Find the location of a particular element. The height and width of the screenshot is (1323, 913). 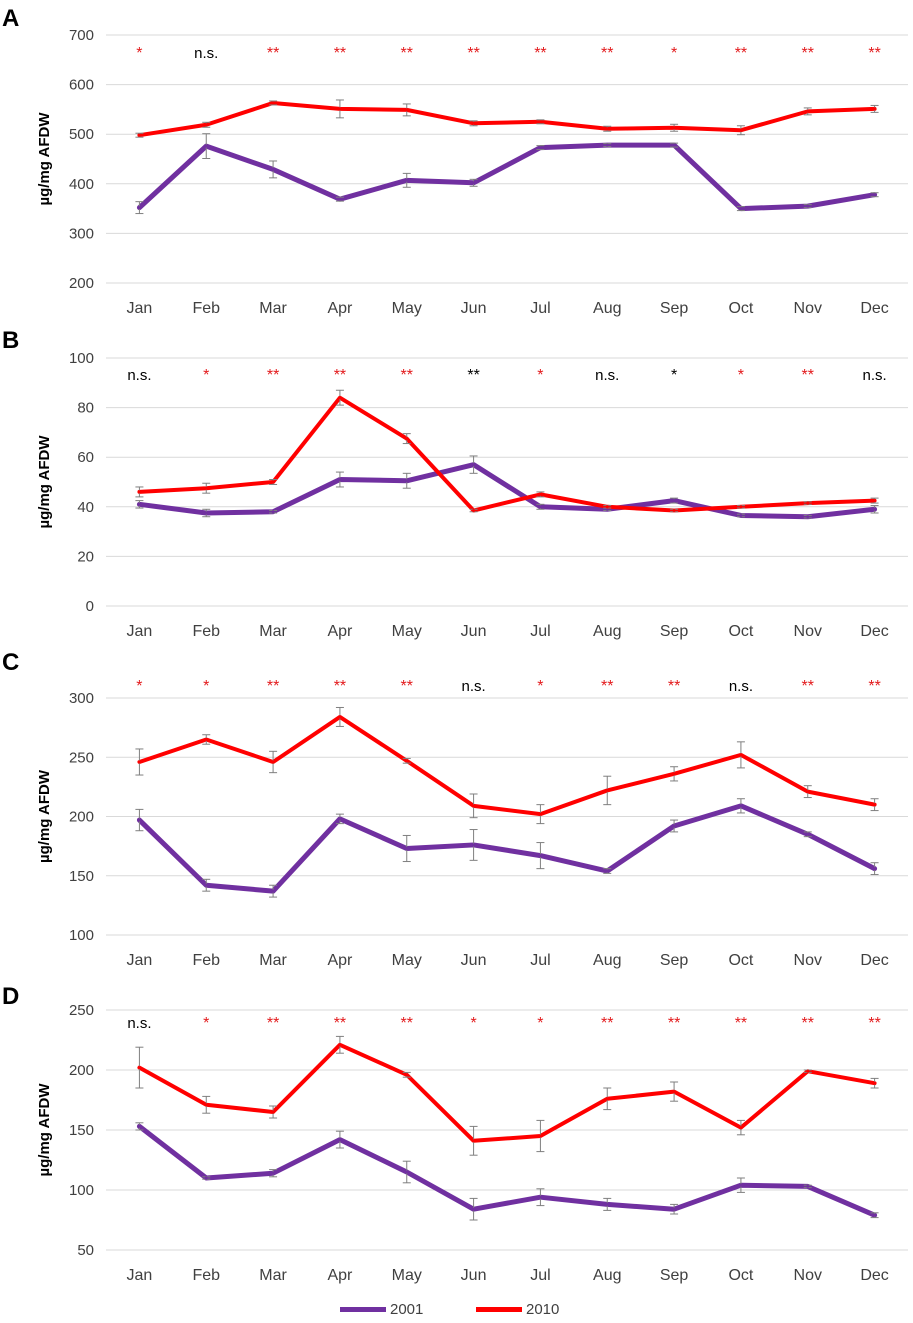

y-tick-label: 80 is located at coordinates (85, 408).